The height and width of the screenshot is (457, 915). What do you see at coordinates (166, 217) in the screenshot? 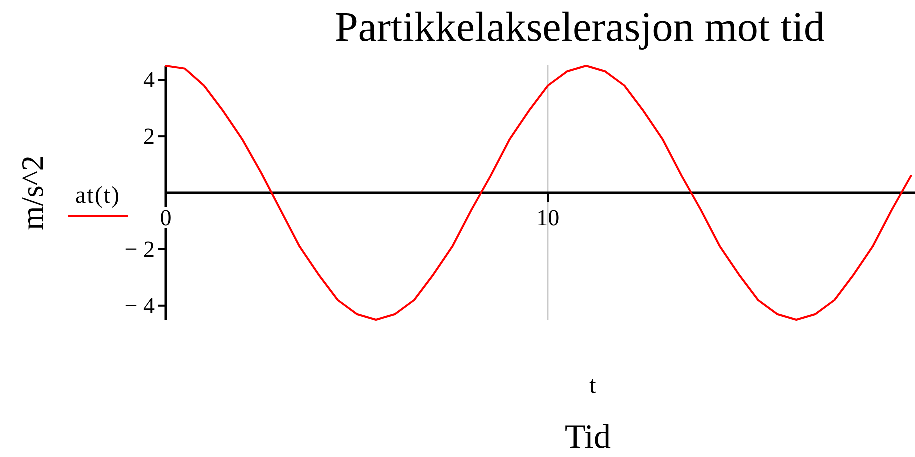
I see `x-tick-label: 0` at bounding box center [166, 217].